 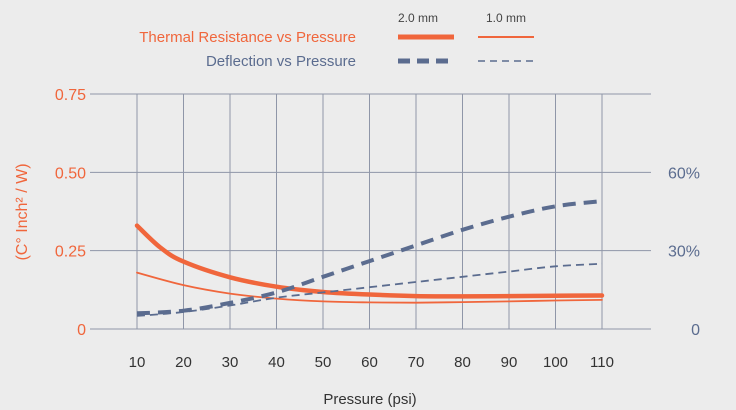 I want to click on x-tick-90: 90, so click(x=509, y=362).